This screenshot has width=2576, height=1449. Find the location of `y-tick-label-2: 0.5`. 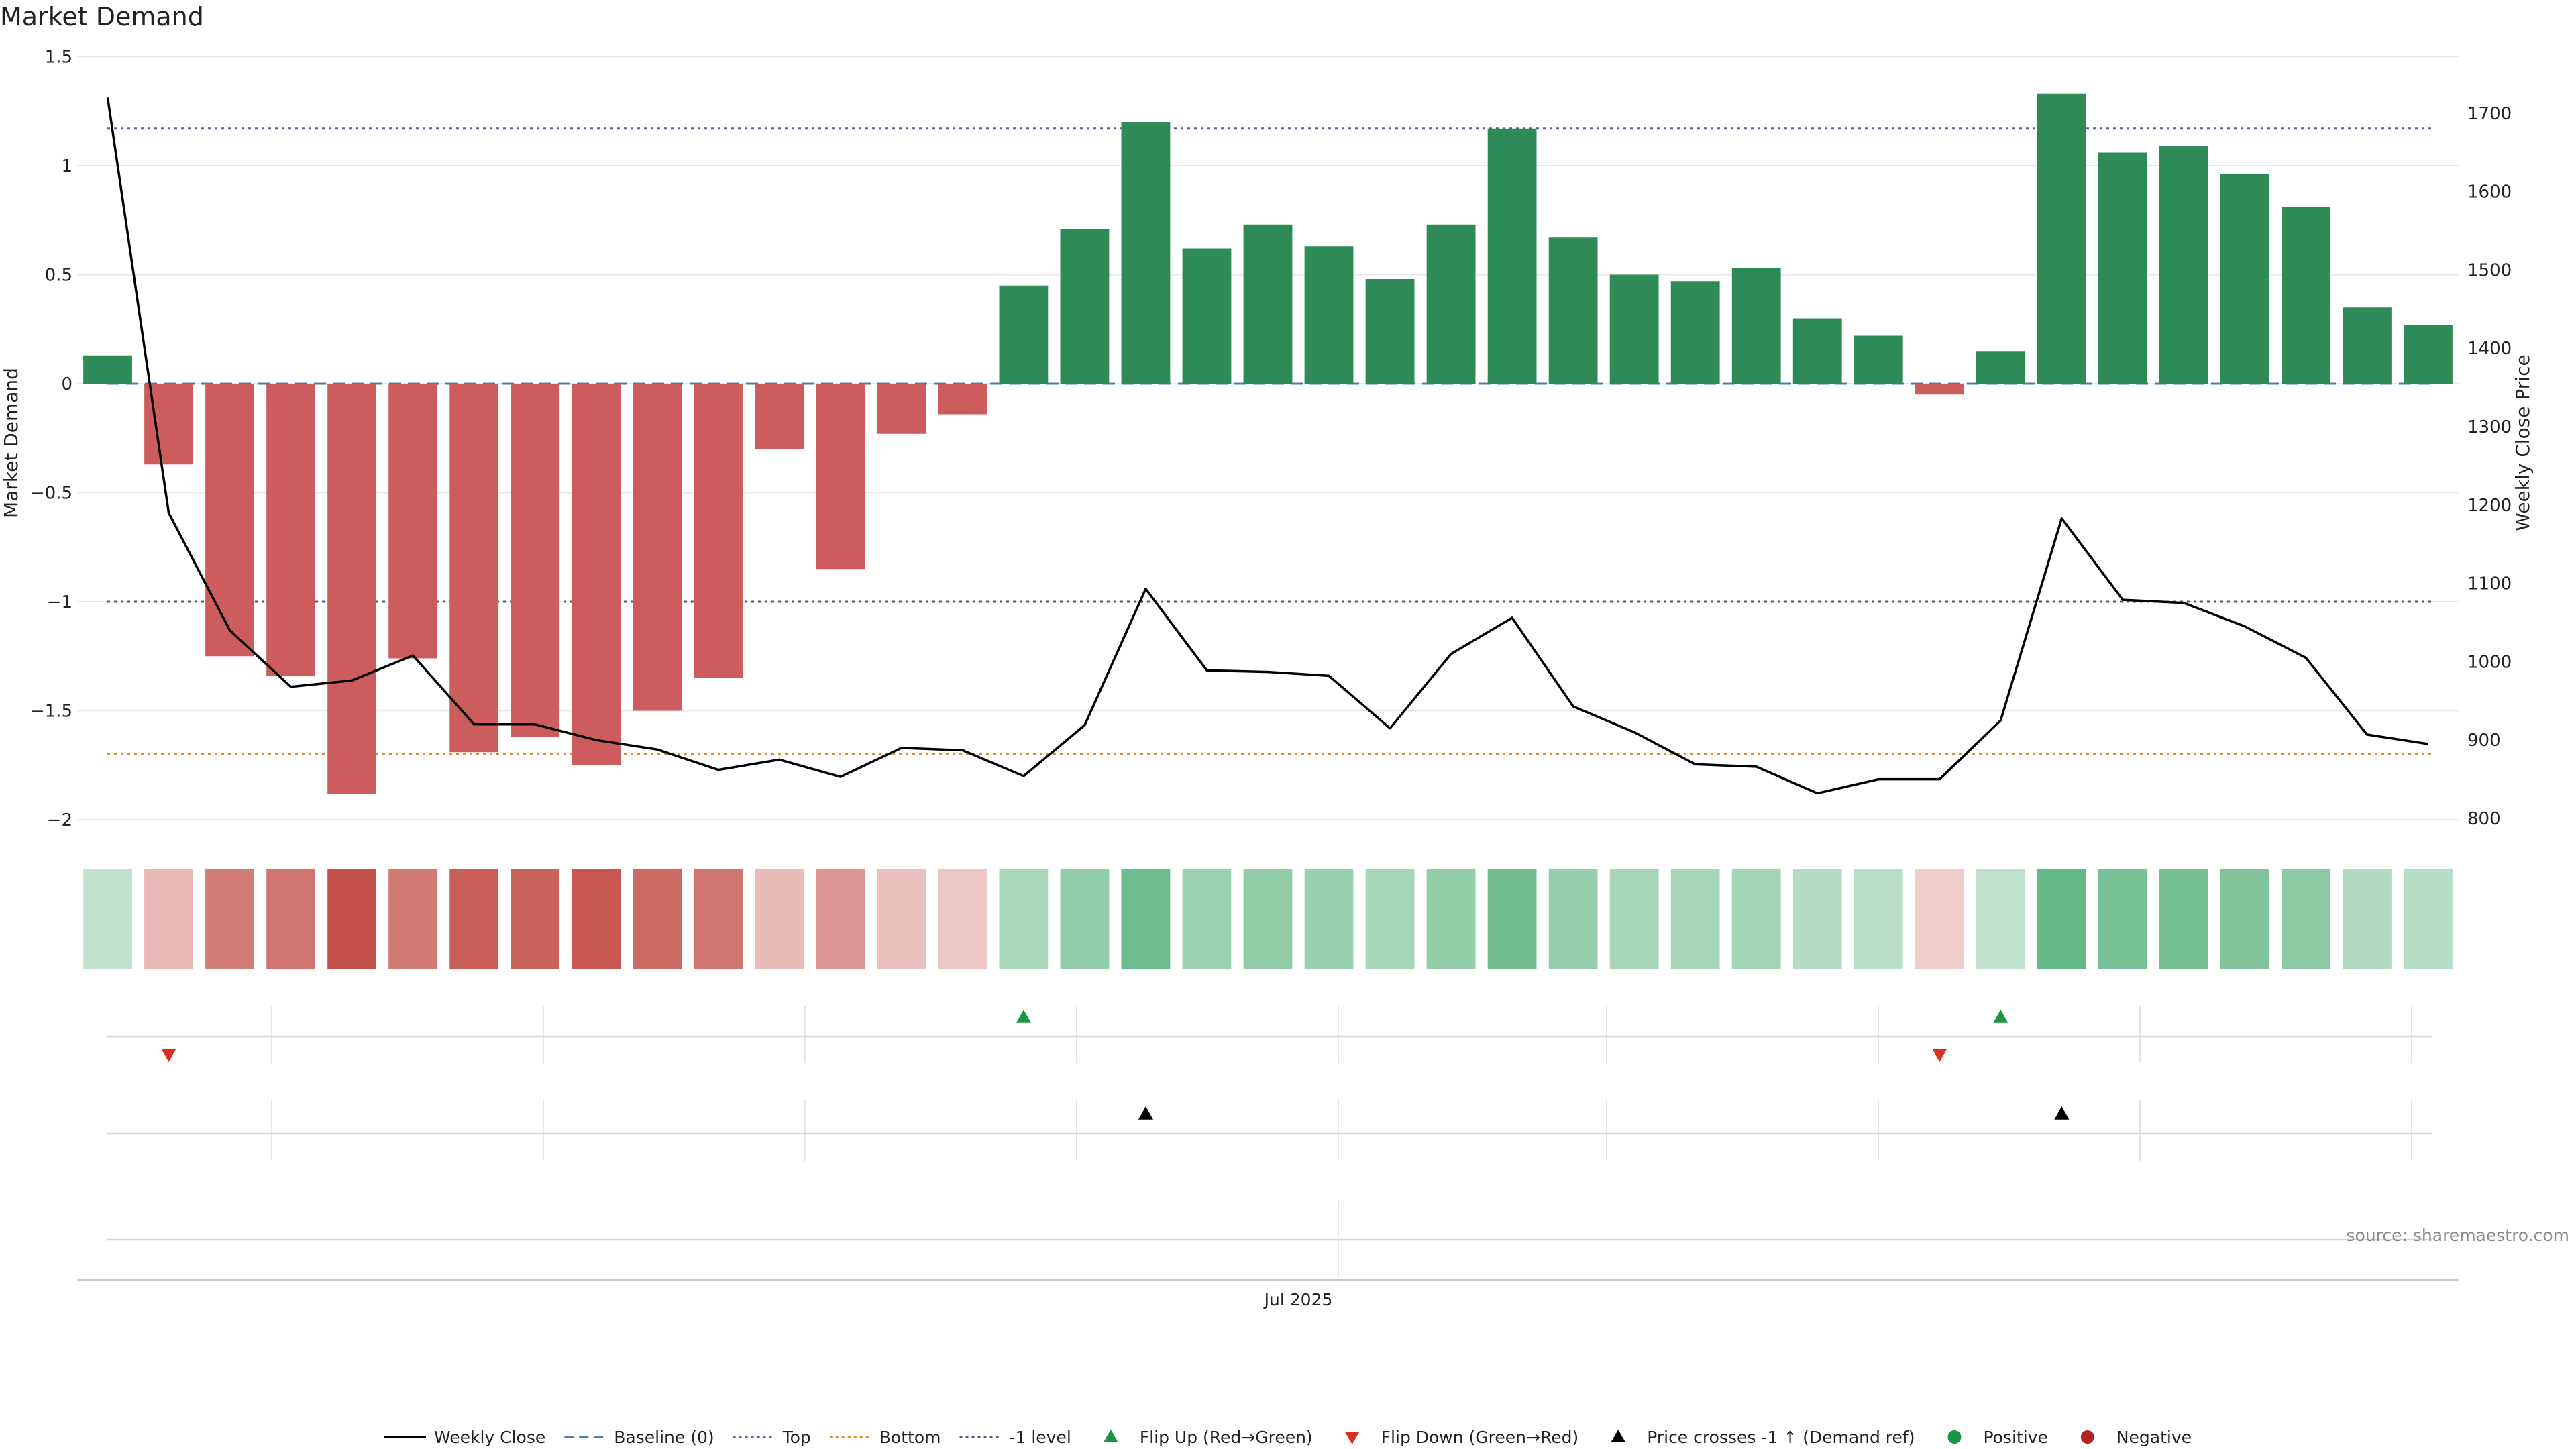

y-tick-label-2: 0.5 is located at coordinates (58, 276).